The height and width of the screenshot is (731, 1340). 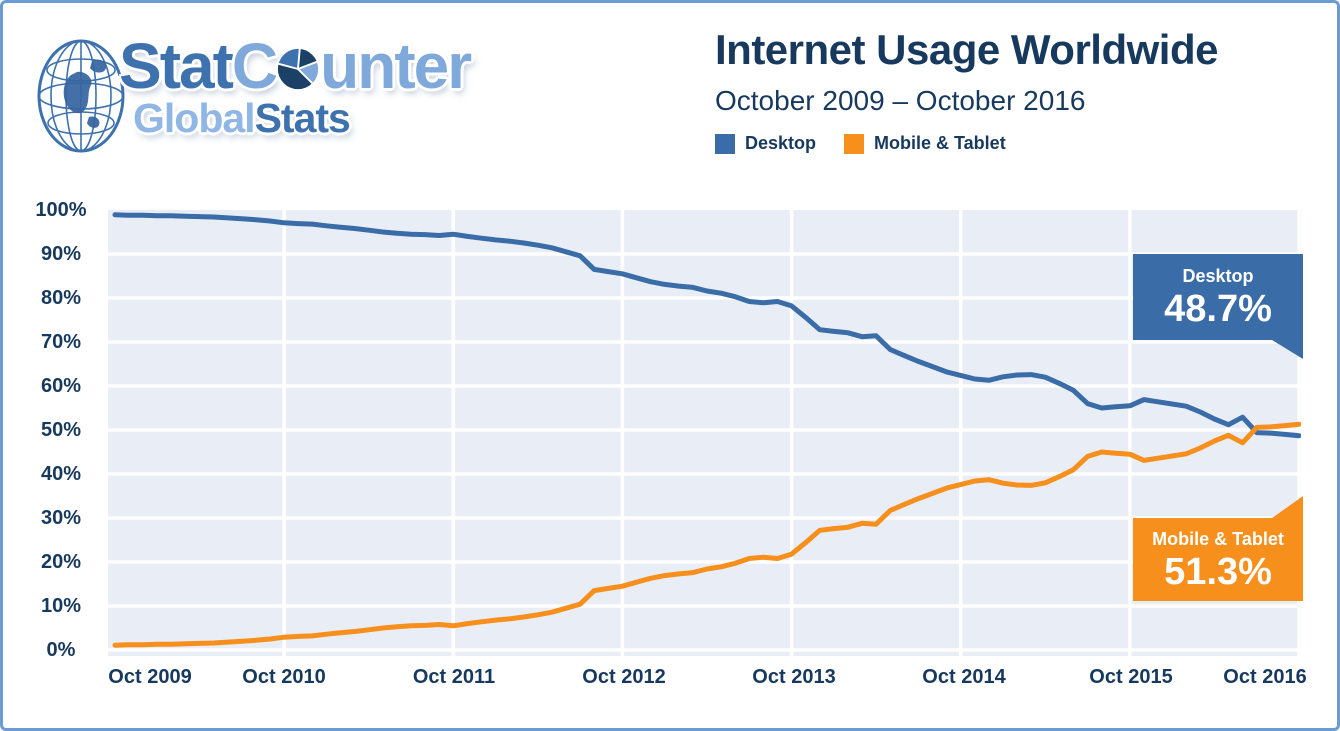 I want to click on logo-text-global: Global, so click(x=194, y=118).